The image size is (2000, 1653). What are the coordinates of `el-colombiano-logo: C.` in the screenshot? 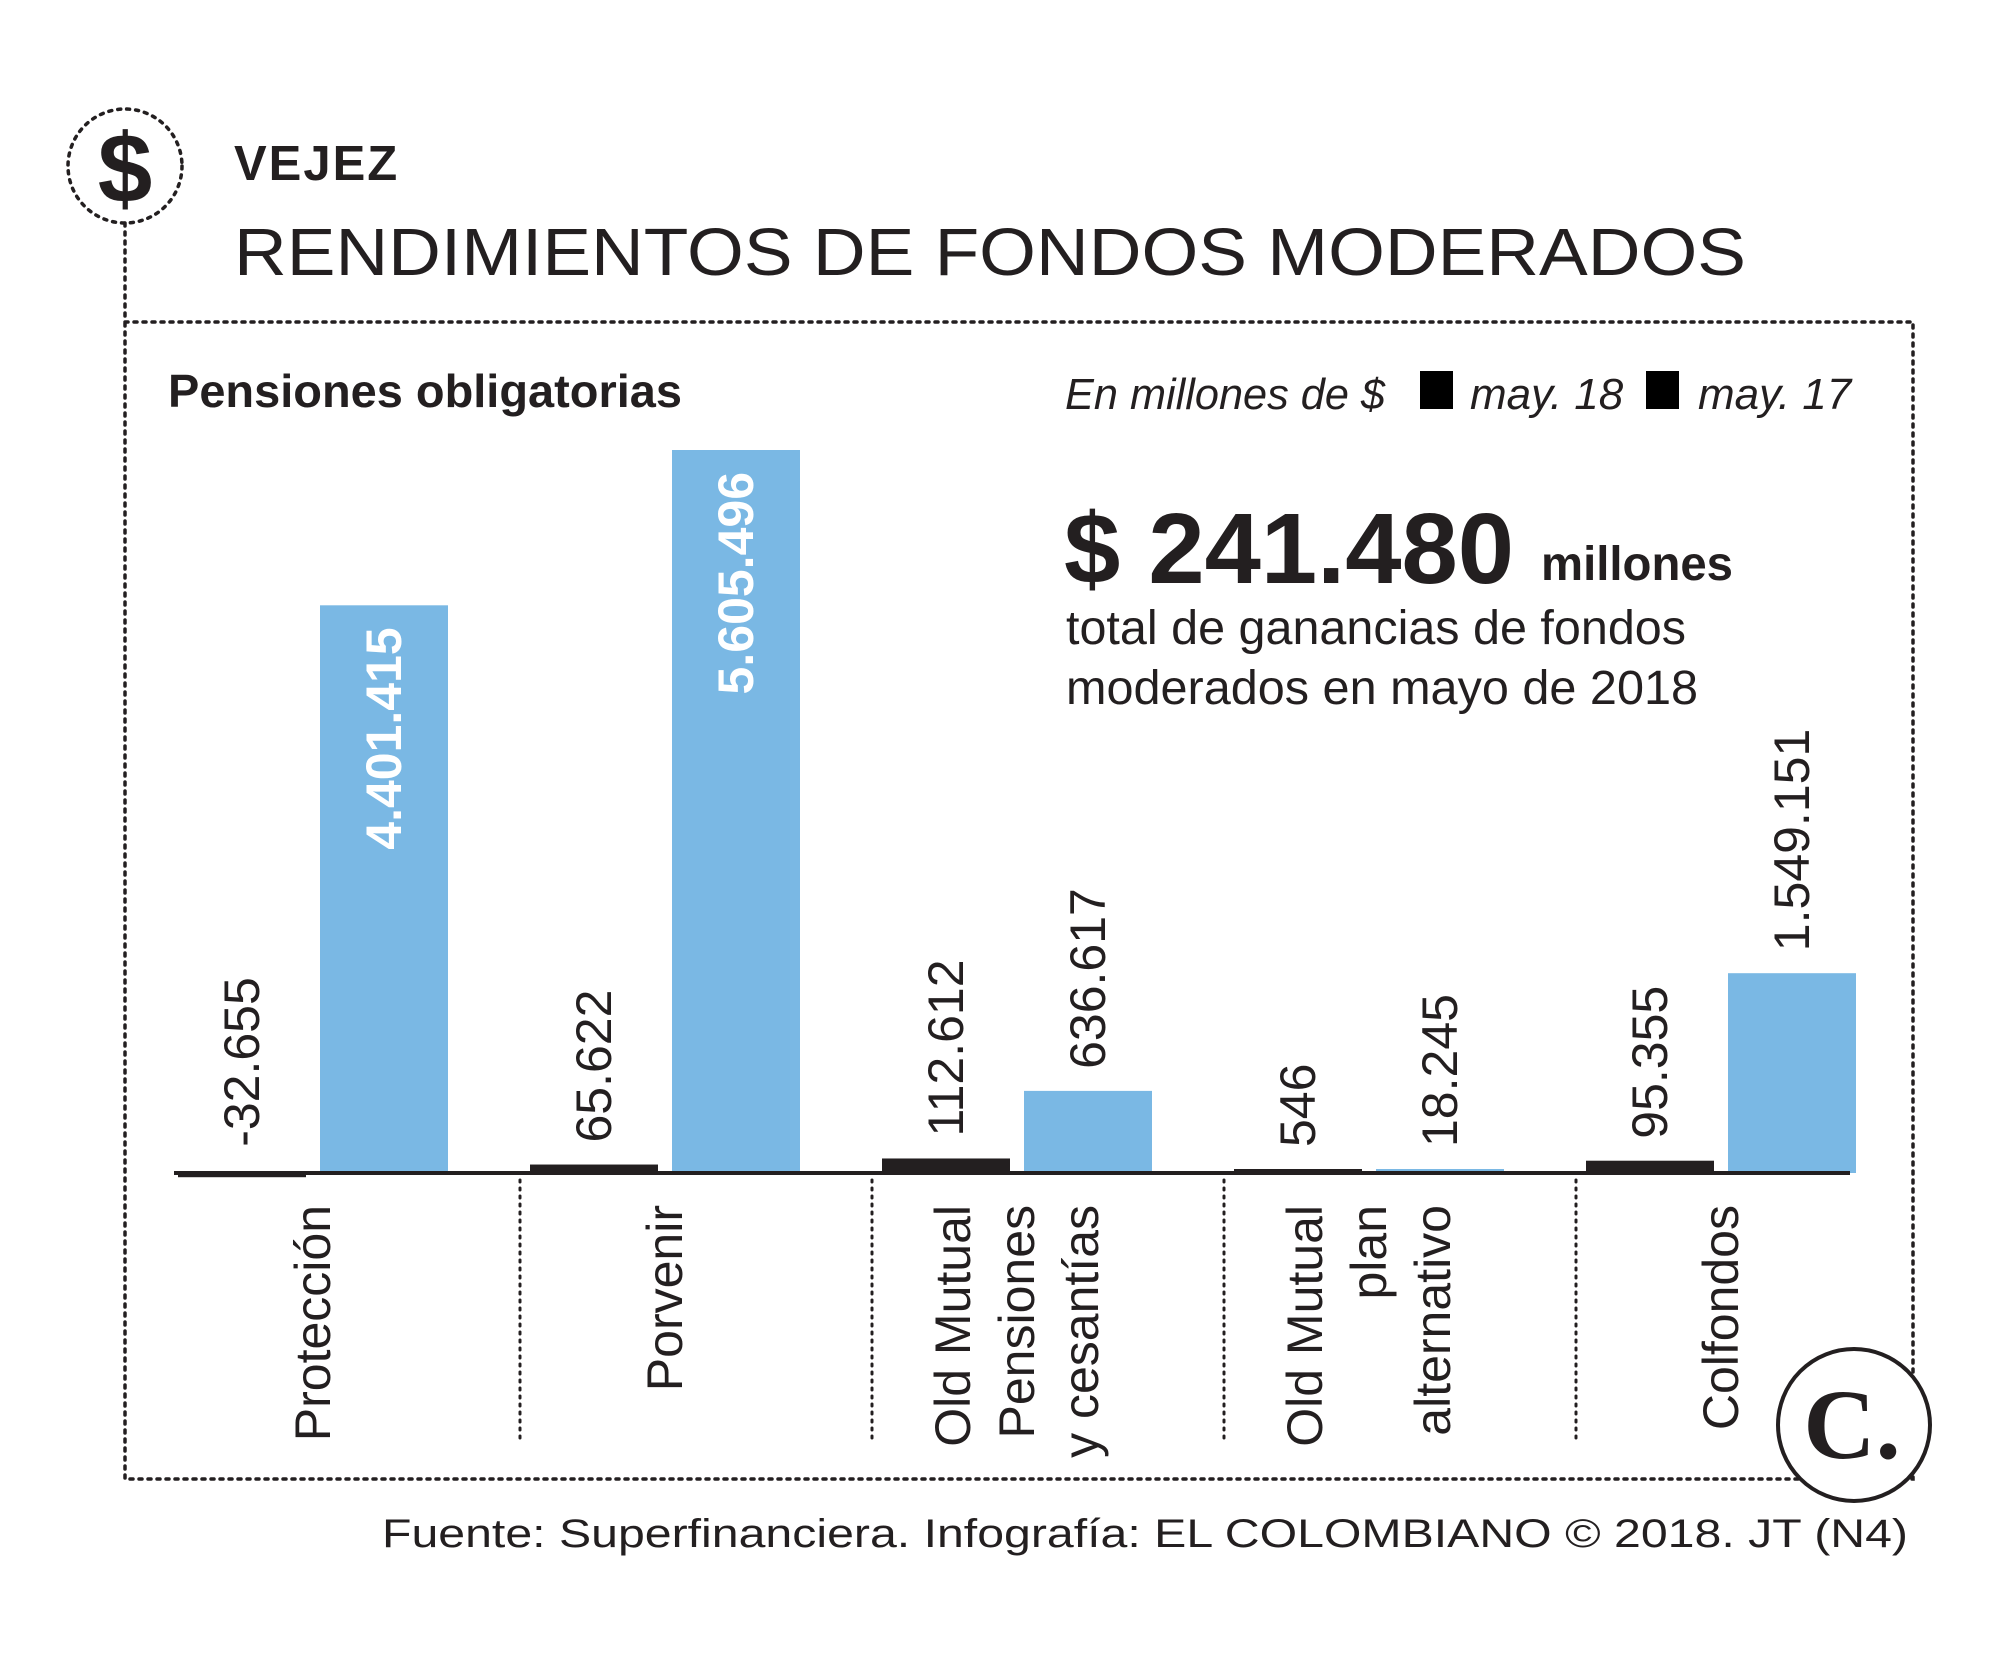 It's located at (1854, 1425).